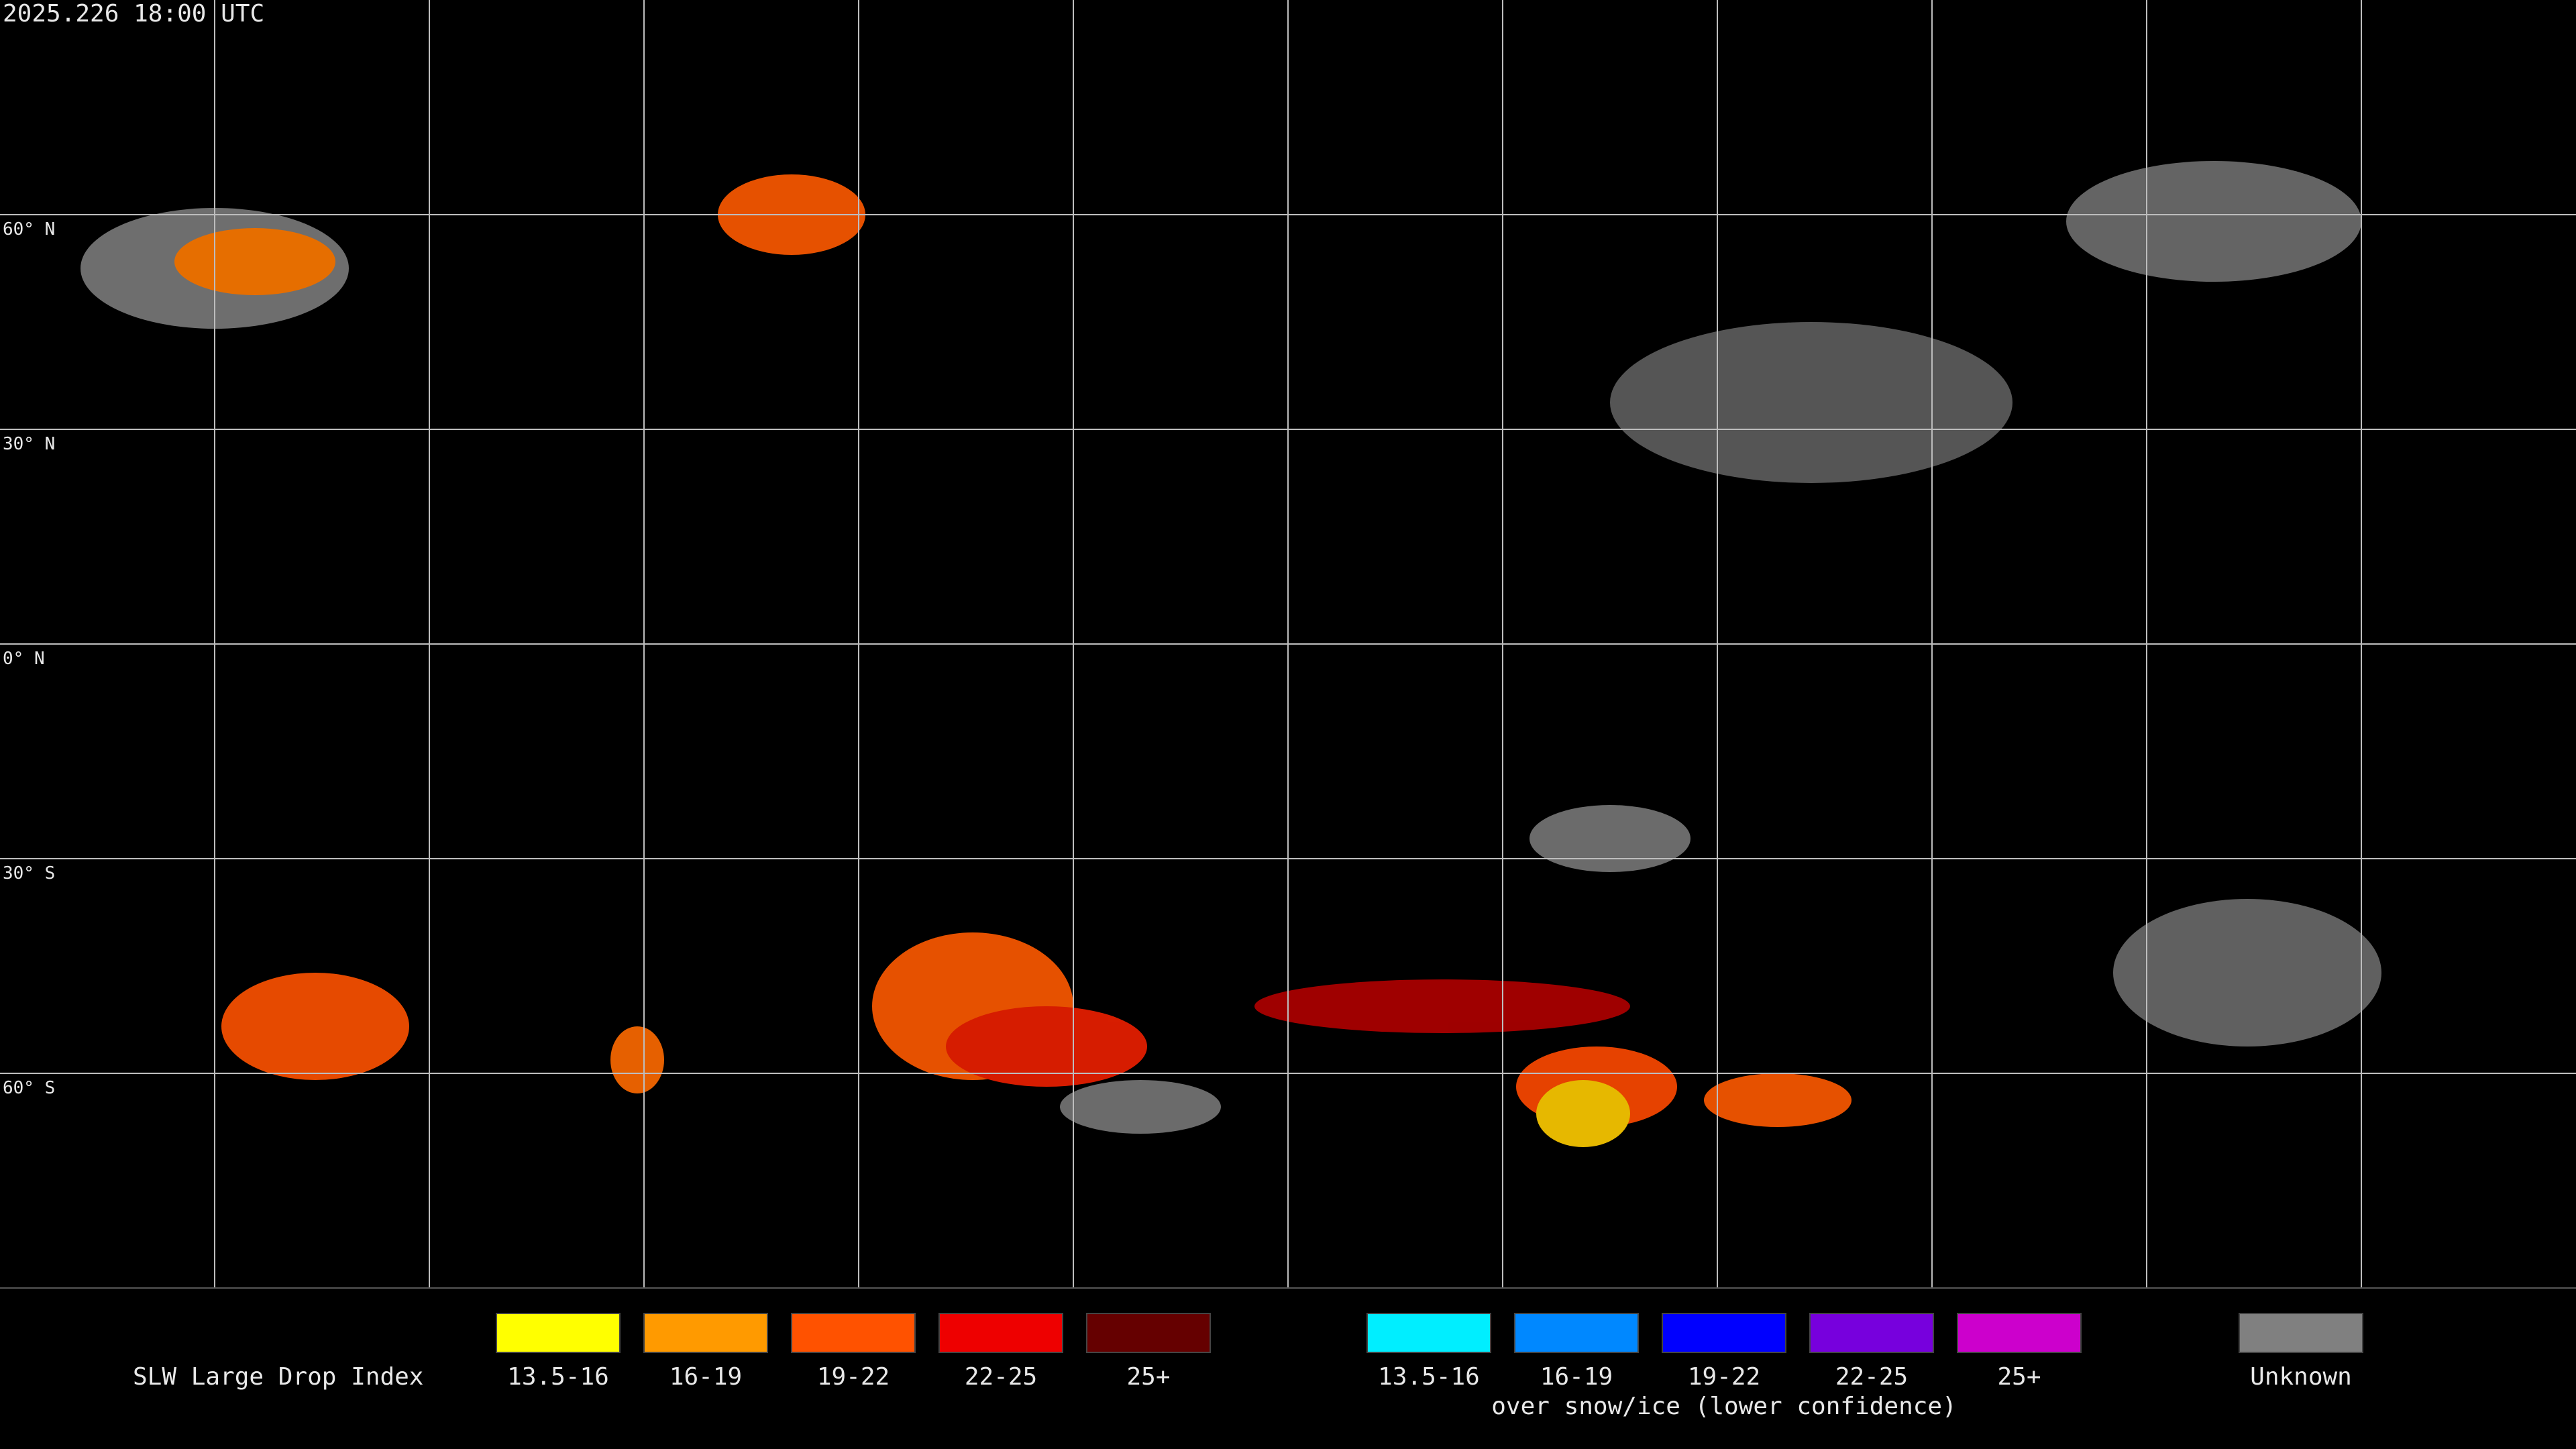  What do you see at coordinates (29, 444) in the screenshot?
I see `latitude-label: 30° N` at bounding box center [29, 444].